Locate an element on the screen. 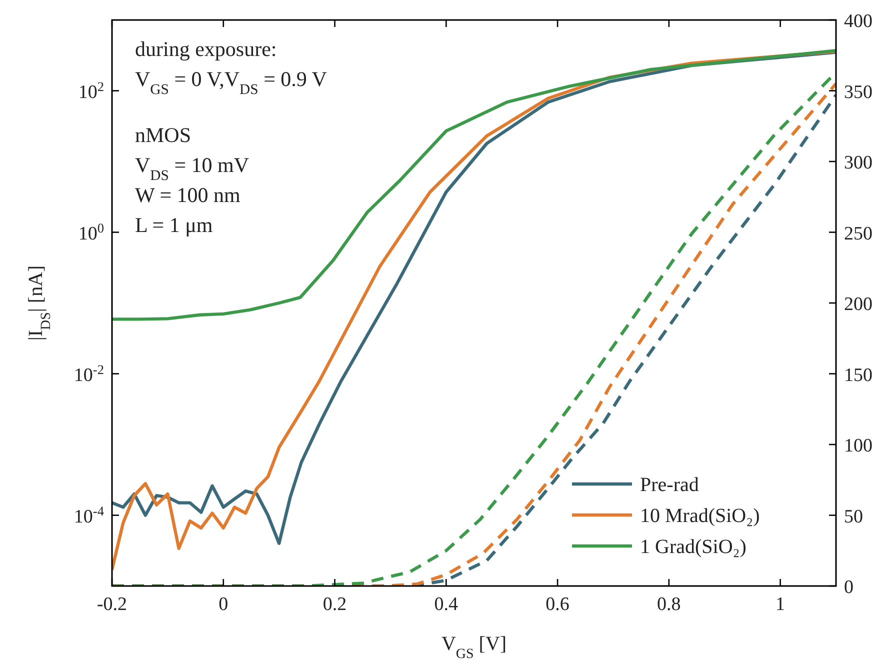 This screenshot has height=663, width=891. y2-tick-label: 200 is located at coordinates (858, 304).